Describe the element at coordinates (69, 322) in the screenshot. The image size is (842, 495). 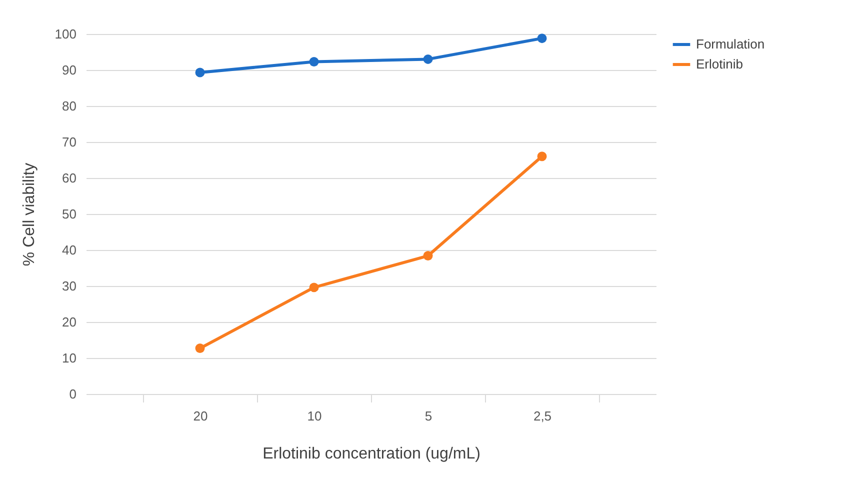
I see `y-tick-label: 20` at that location.